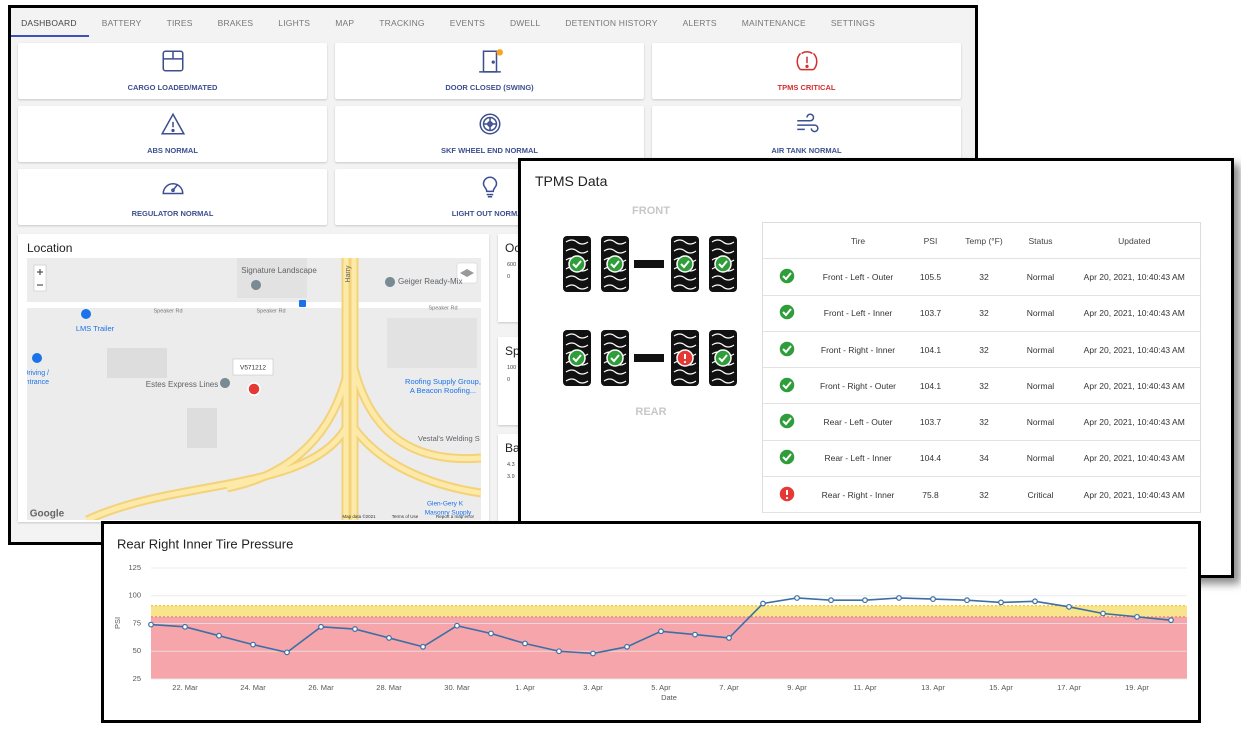 Image resolution: width=1241 pixels, height=730 pixels. I want to click on x-tick-label: 26. Mar, so click(321, 687).